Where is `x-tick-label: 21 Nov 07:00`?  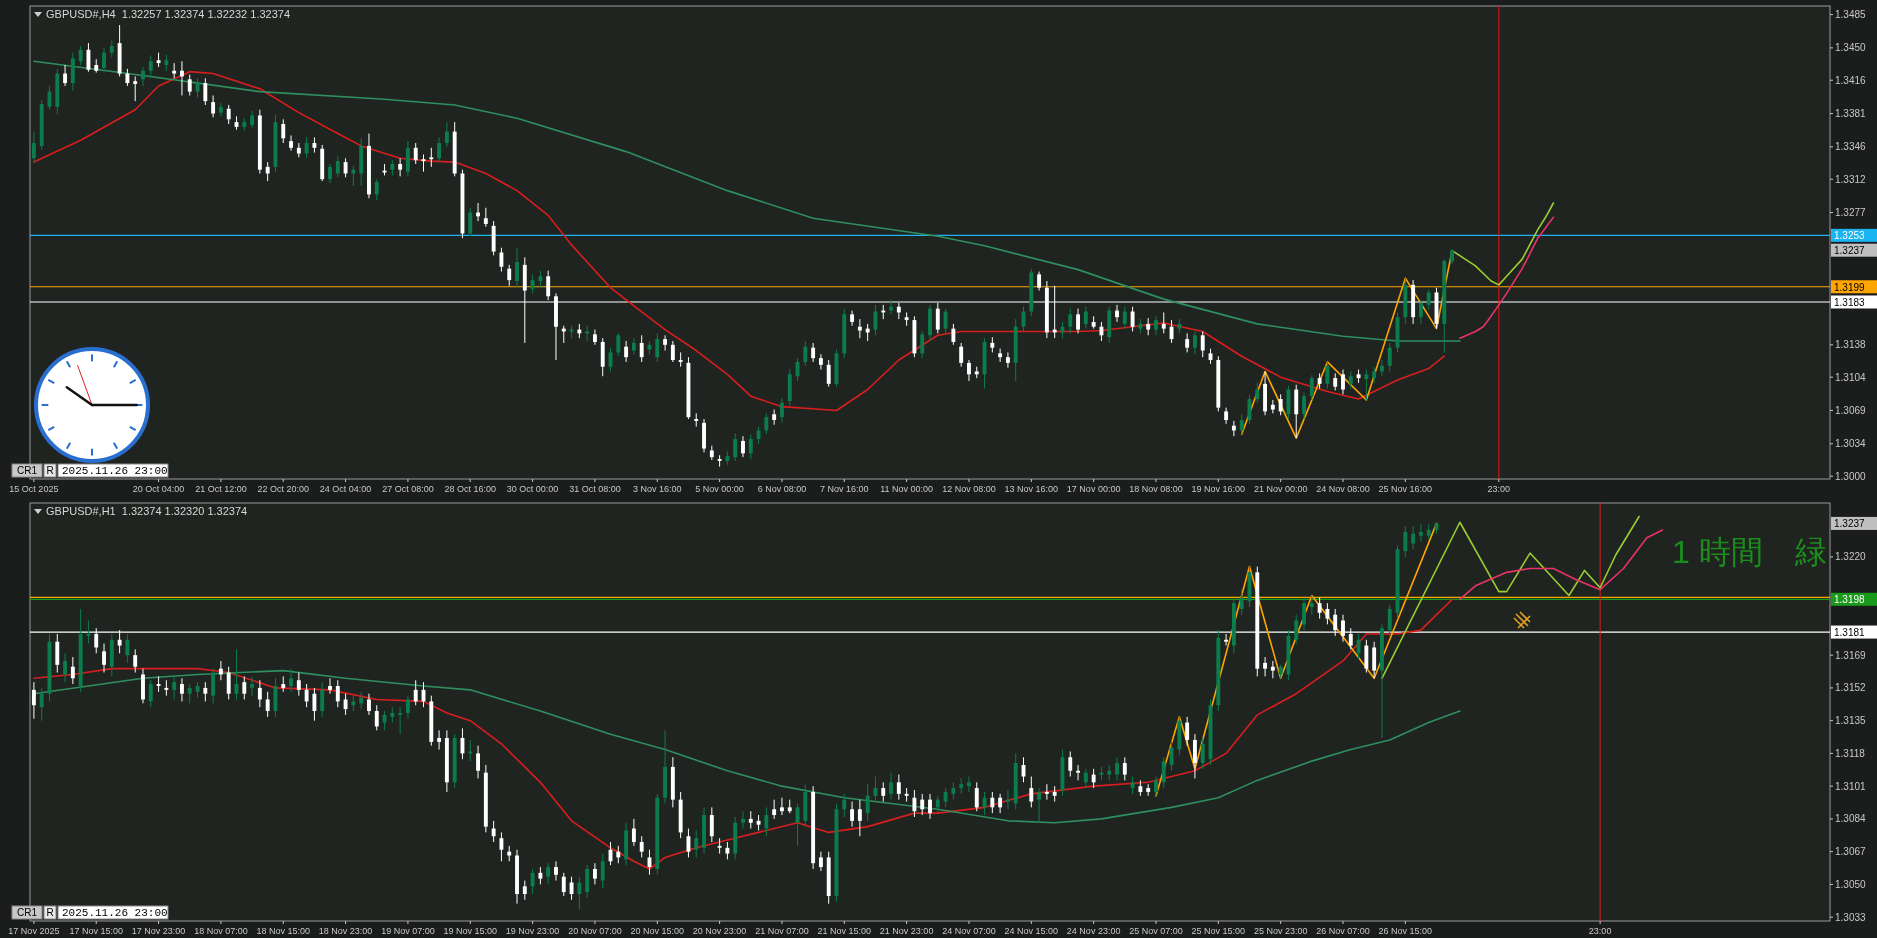
x-tick-label: 21 Nov 07:00 is located at coordinates (782, 931).